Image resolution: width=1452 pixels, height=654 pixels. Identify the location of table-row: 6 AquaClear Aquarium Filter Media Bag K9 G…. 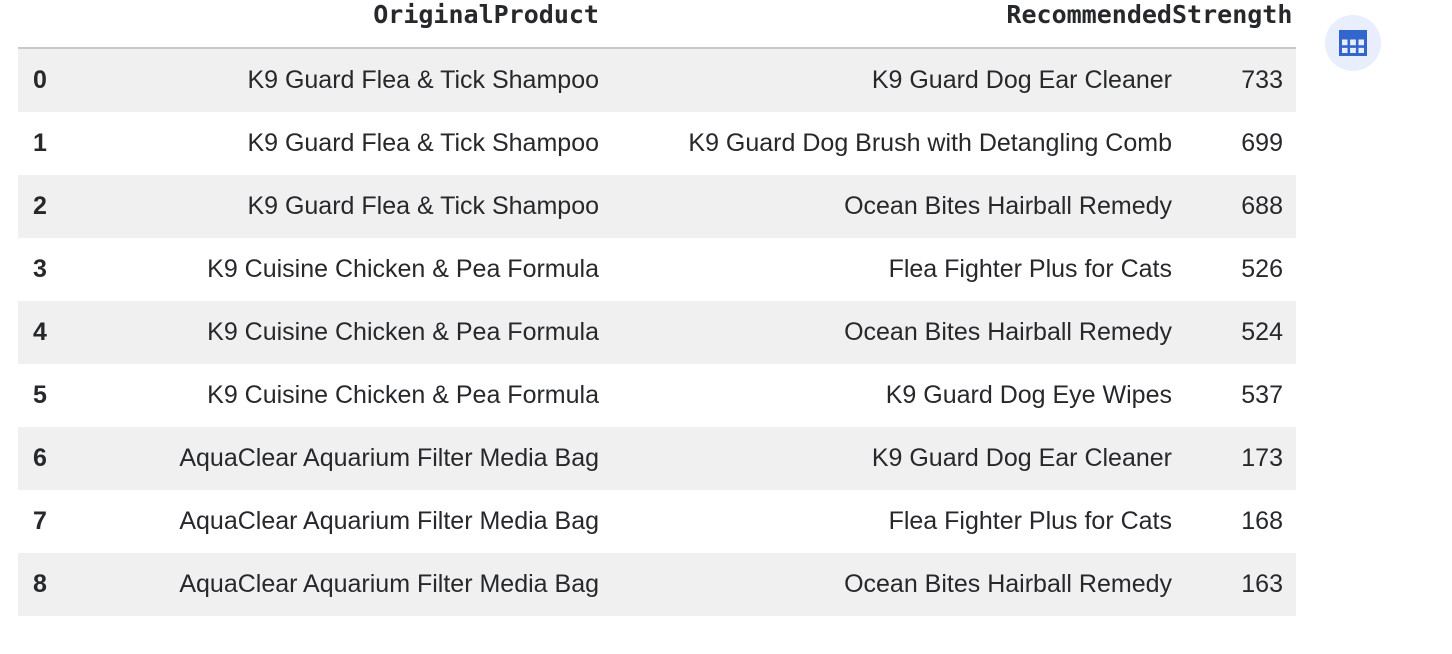
(657, 458).